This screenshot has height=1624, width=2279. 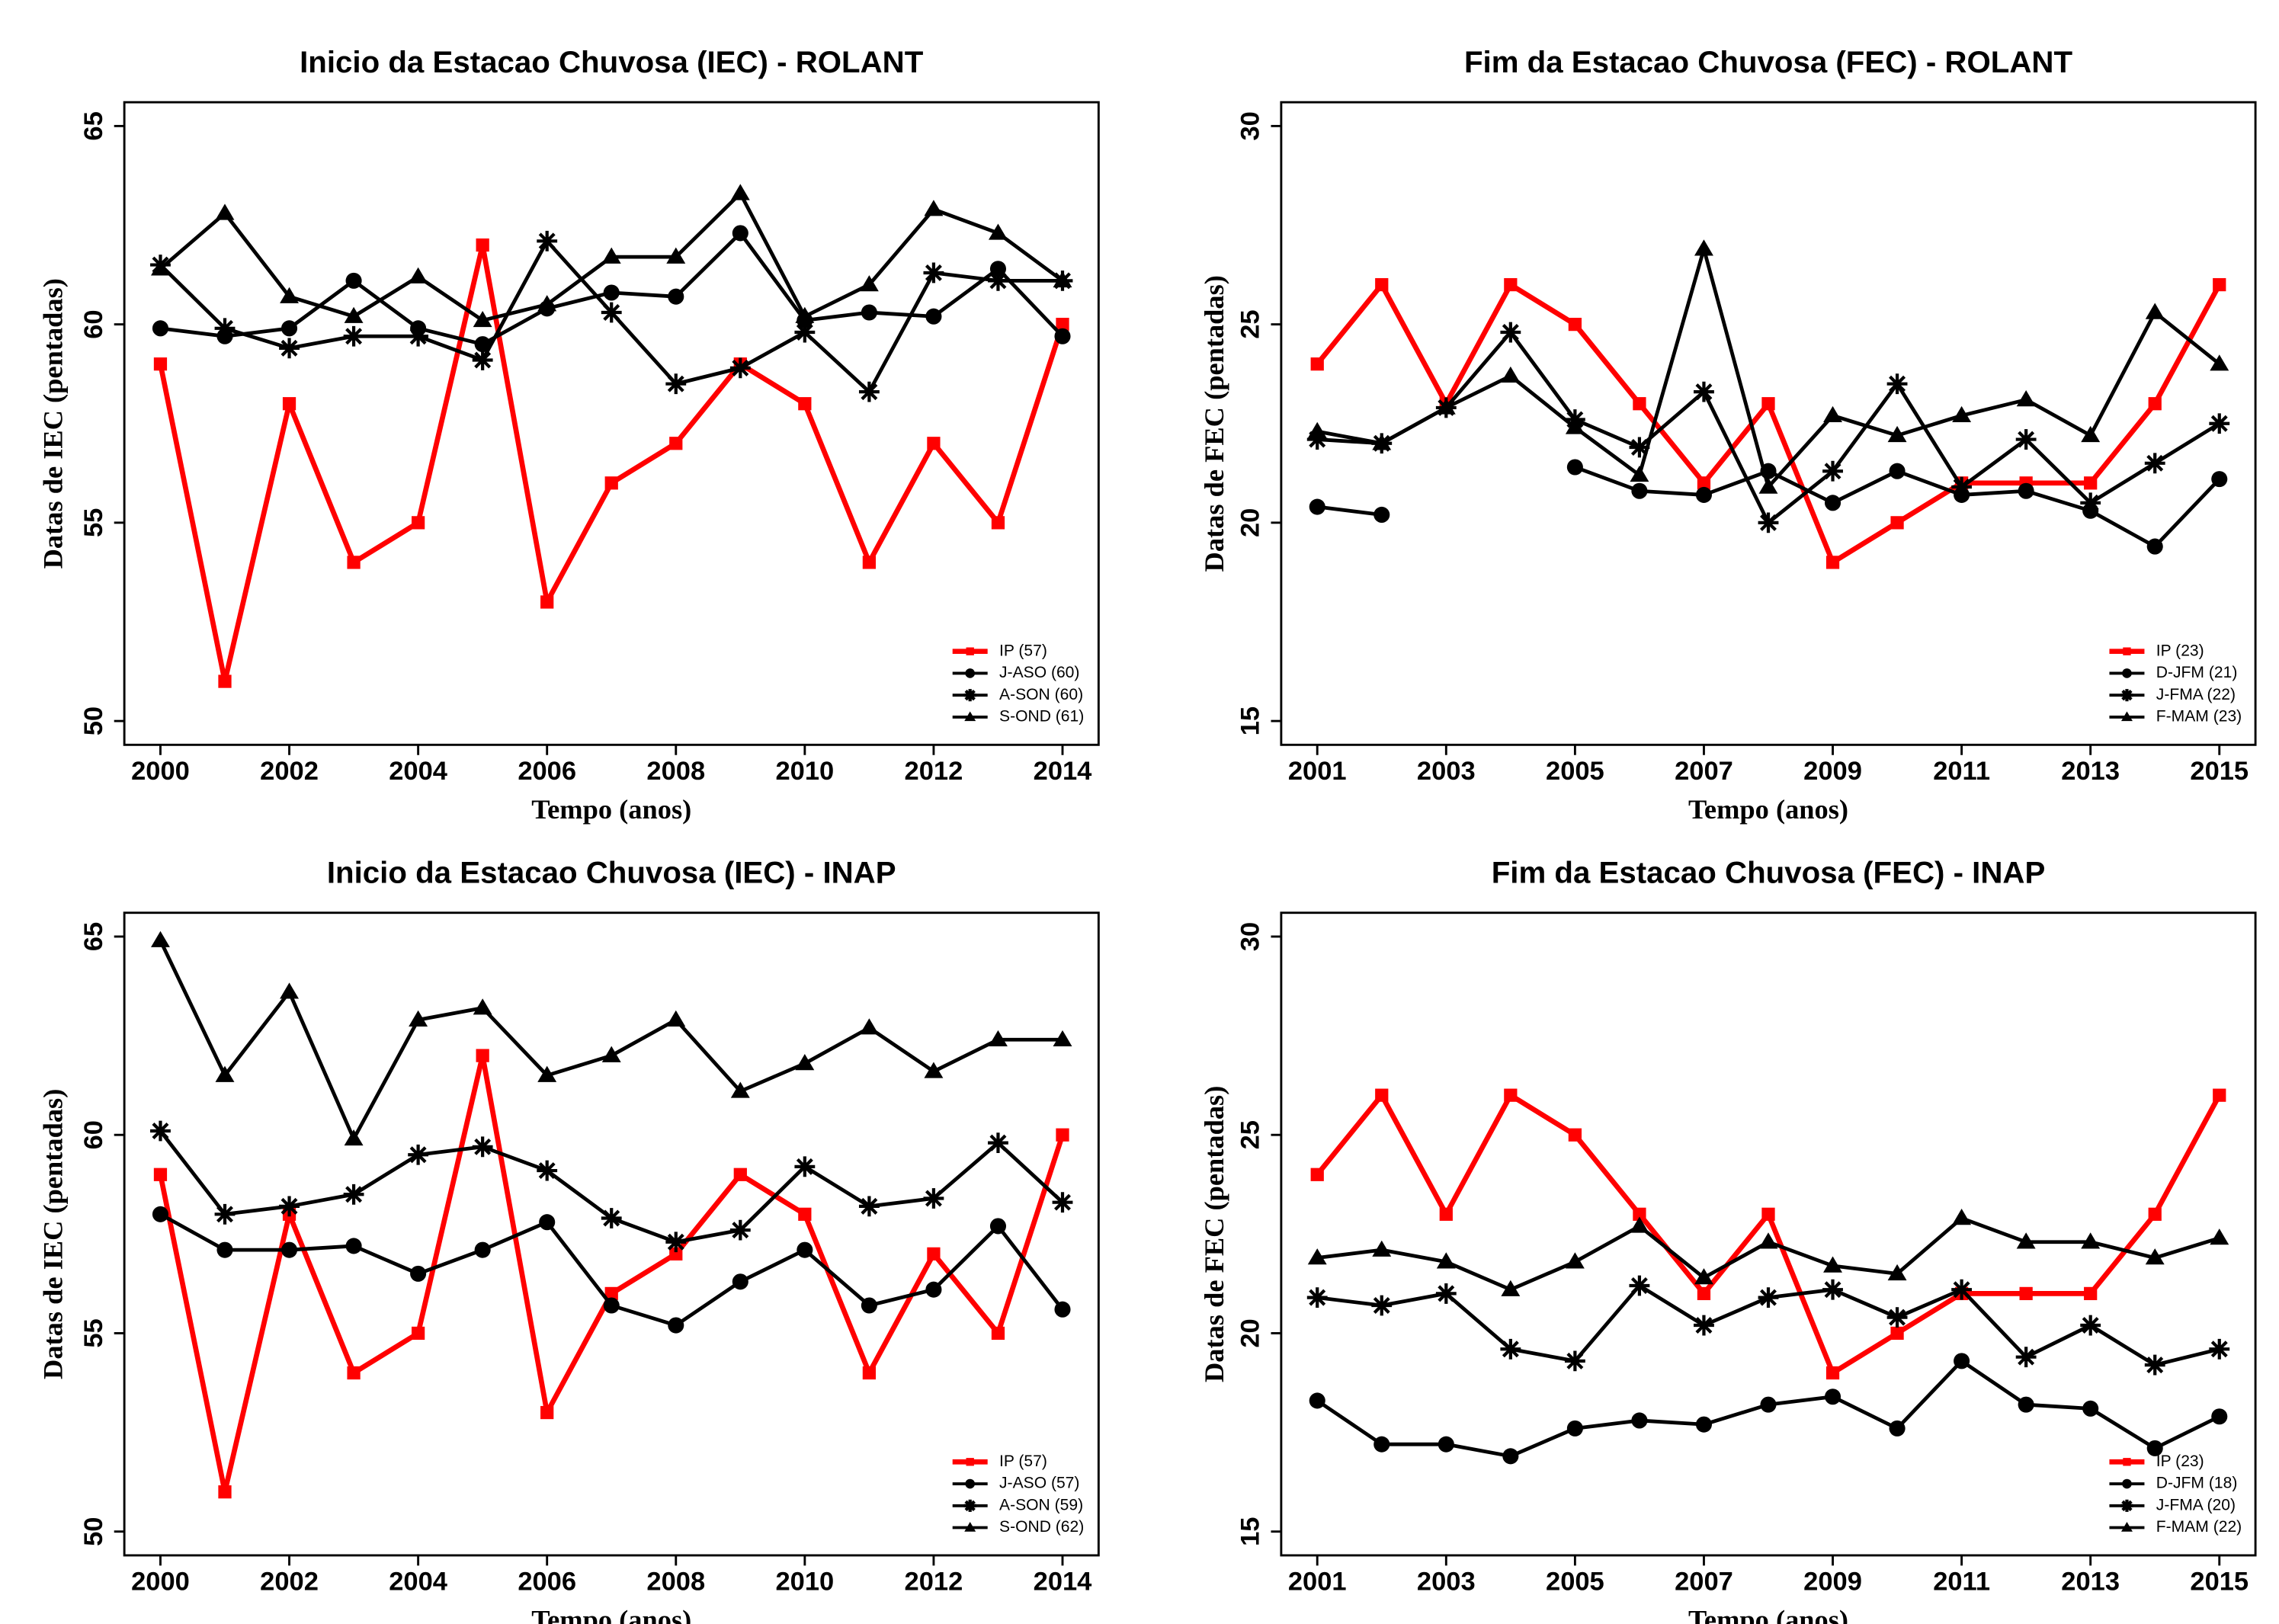 I want to click on legend-label: IP (57), so click(x=1023, y=651).